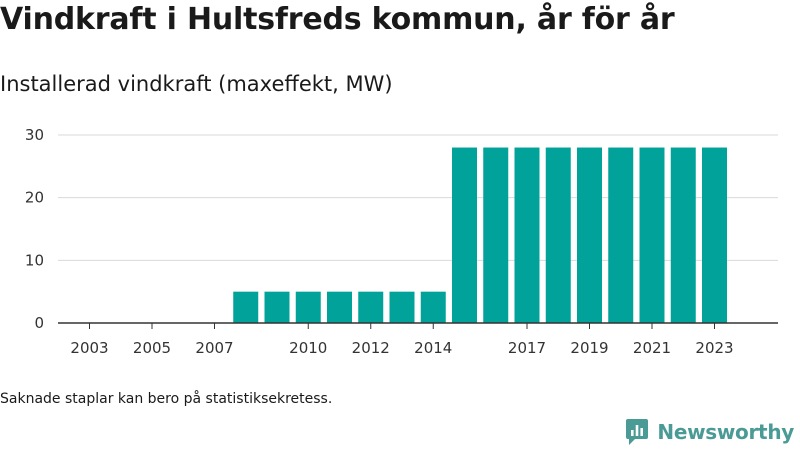 This screenshot has height=450, width=800. I want to click on x-tick-label-2010: 2010, so click(308, 348).